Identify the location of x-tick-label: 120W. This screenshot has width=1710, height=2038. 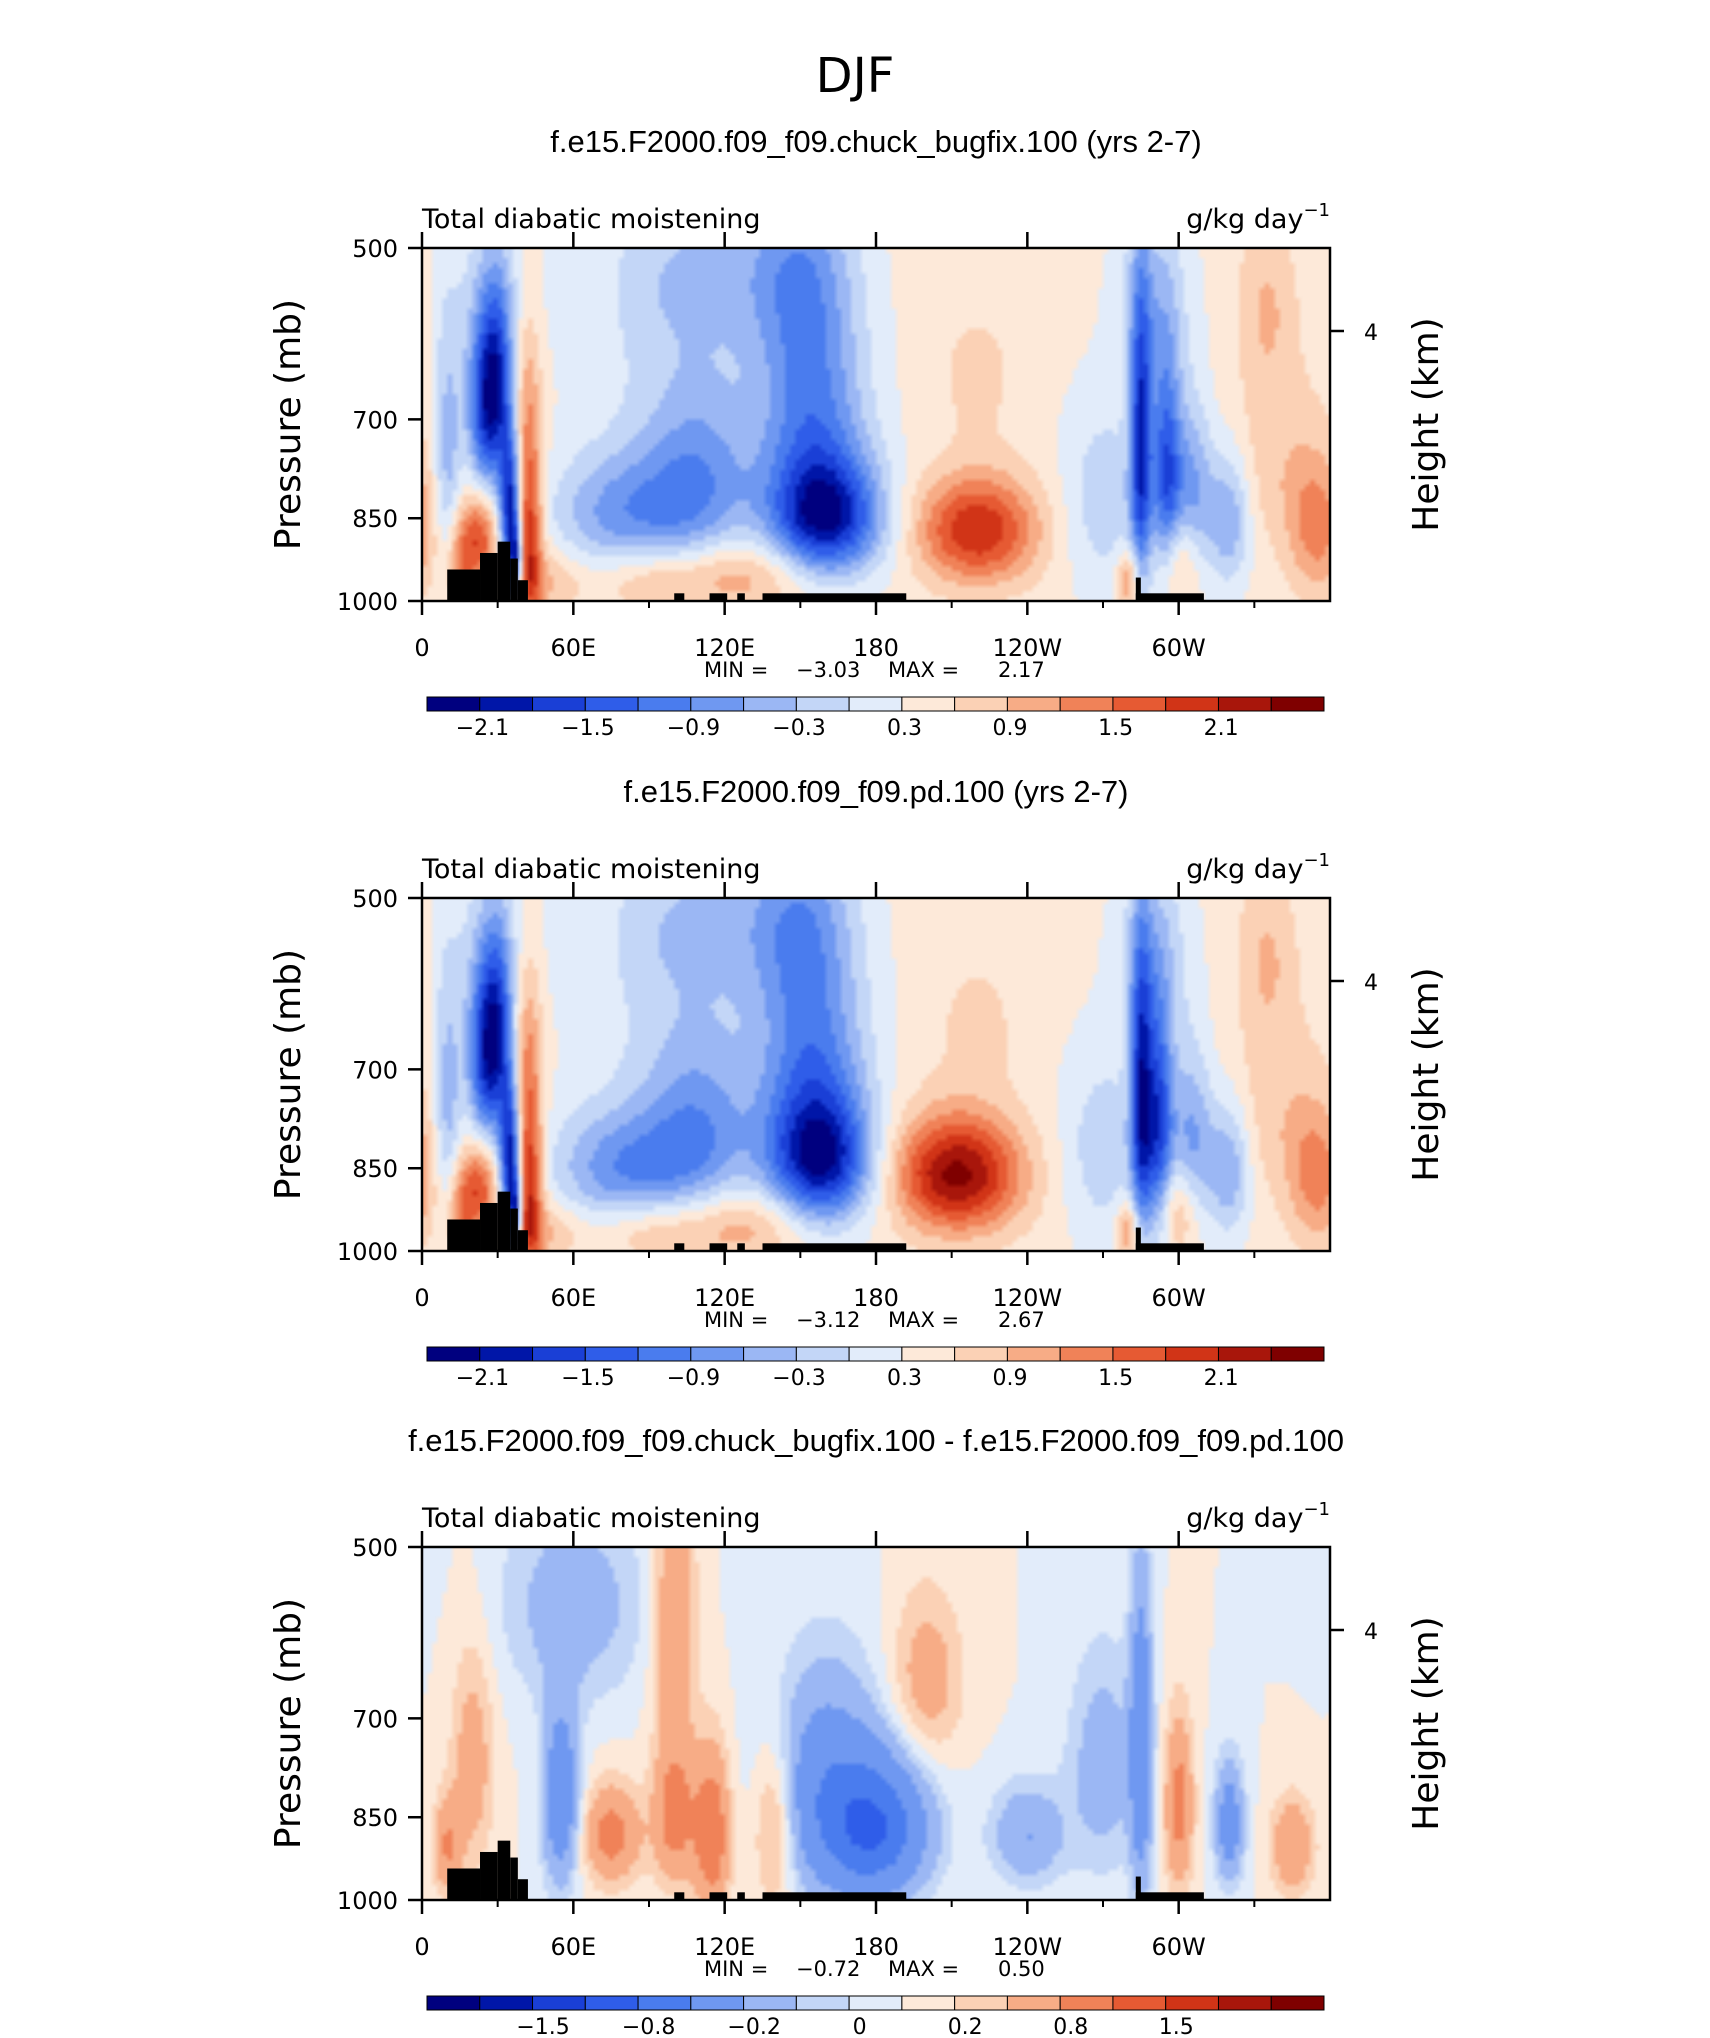
(1028, 1298).